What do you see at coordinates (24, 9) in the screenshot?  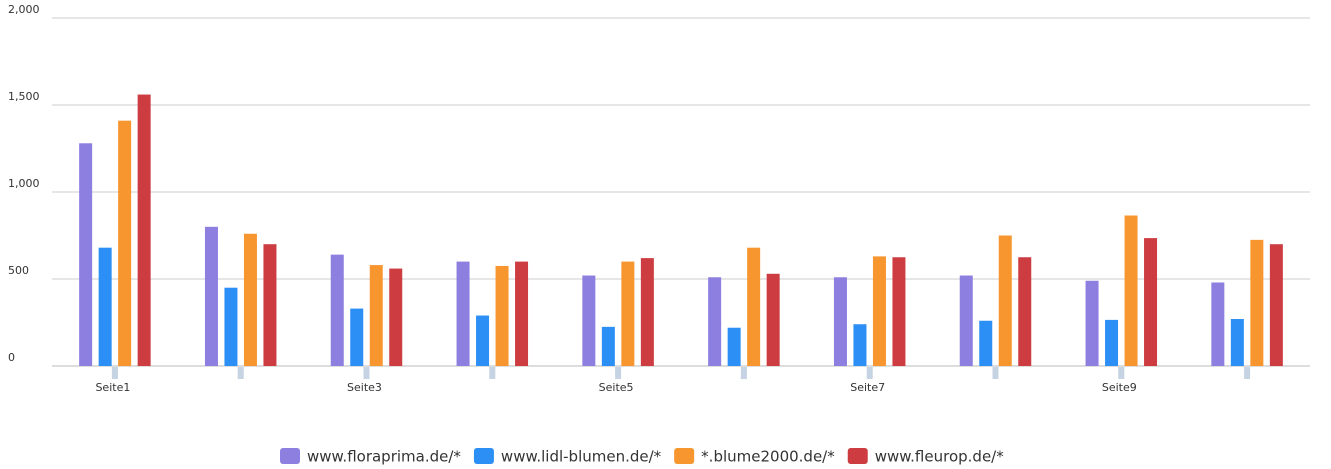 I see `y-tick-label: 2,000` at bounding box center [24, 9].